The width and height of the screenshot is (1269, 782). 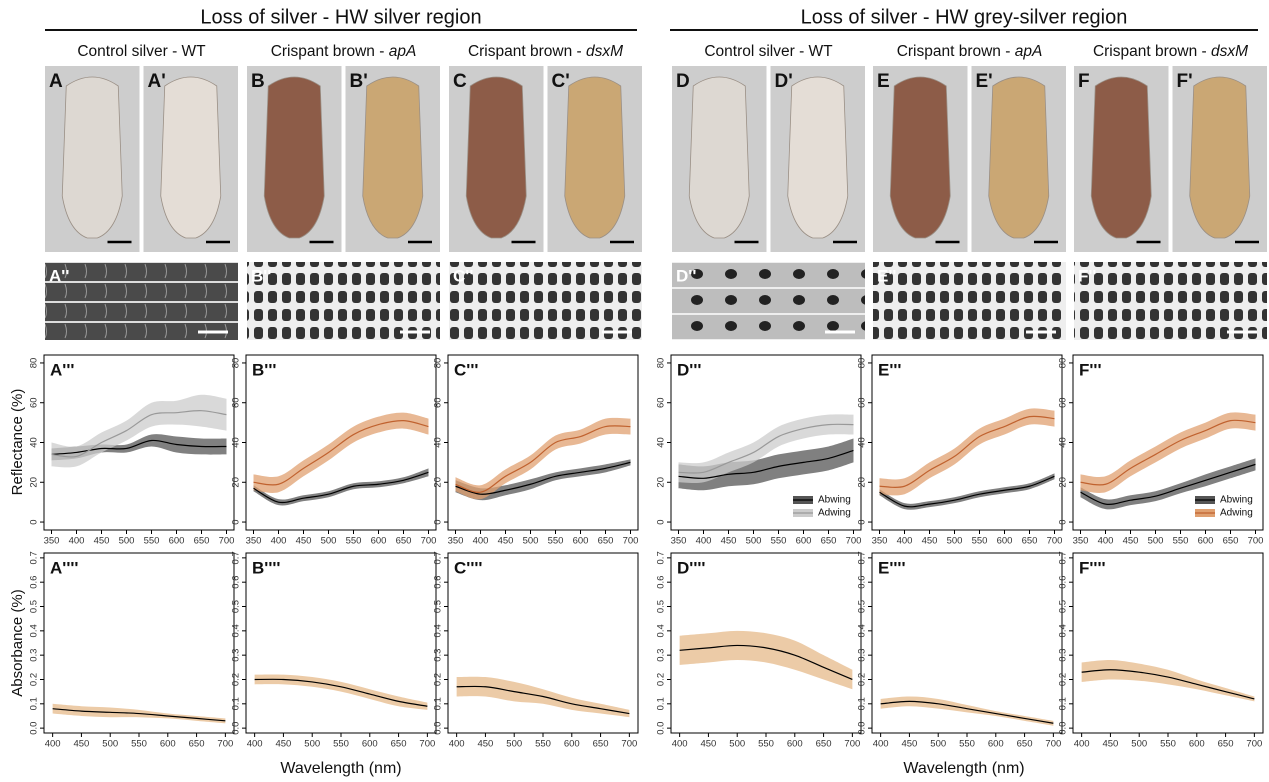 I want to click on photo-label: C', so click(x=561, y=81).